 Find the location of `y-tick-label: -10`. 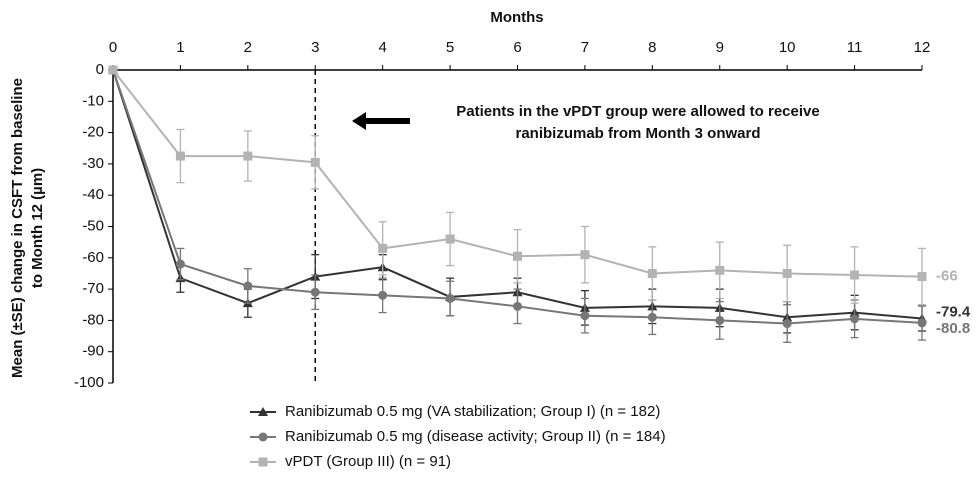

y-tick-label: -10 is located at coordinates (93, 100).